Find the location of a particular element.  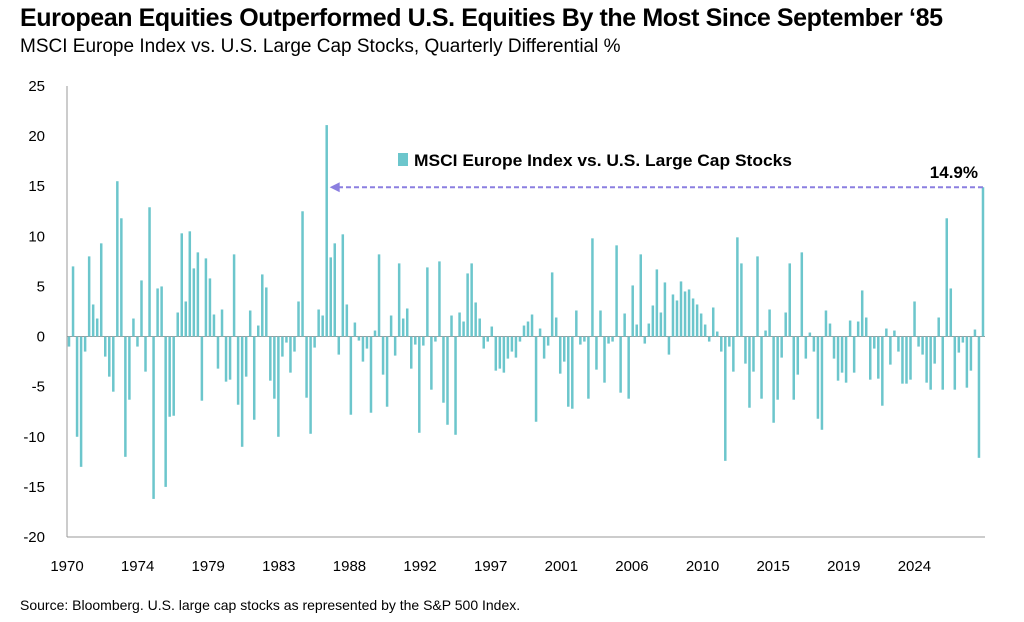

x-tick-label: 2015 is located at coordinates (772, 566).